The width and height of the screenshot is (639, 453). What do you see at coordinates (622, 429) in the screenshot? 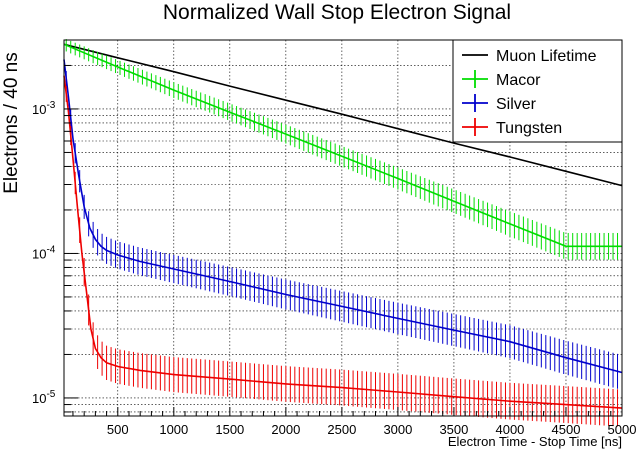
I see `x-tick-label: 5000` at bounding box center [622, 429].